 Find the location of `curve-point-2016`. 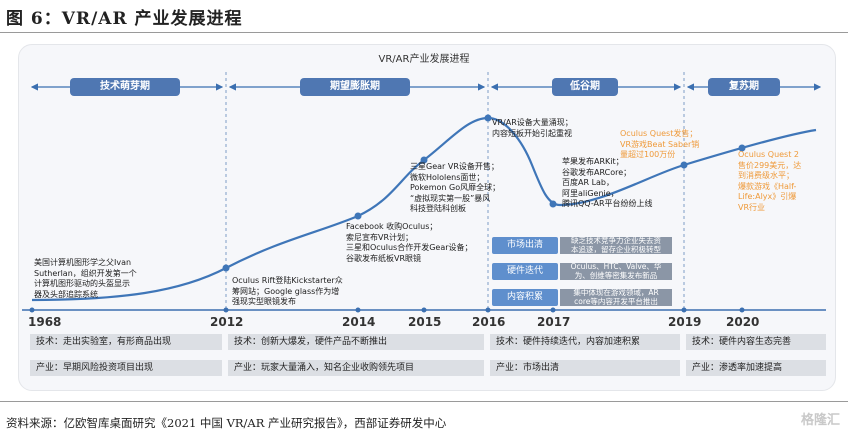

curve-point-2016 is located at coordinates (488, 118).